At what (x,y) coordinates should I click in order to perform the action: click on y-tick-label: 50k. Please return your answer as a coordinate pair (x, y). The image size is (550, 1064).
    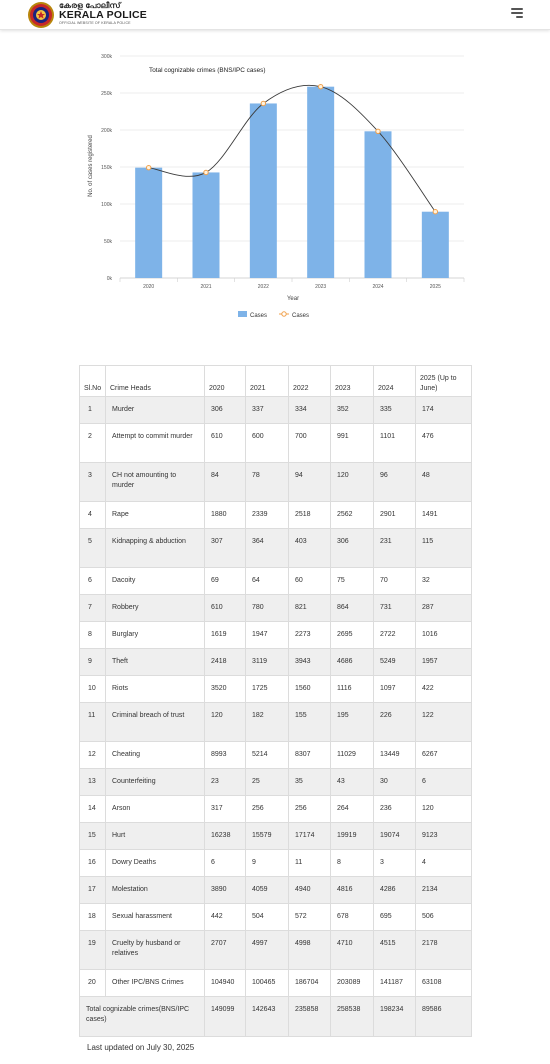
    Looking at the image, I should click on (108, 242).